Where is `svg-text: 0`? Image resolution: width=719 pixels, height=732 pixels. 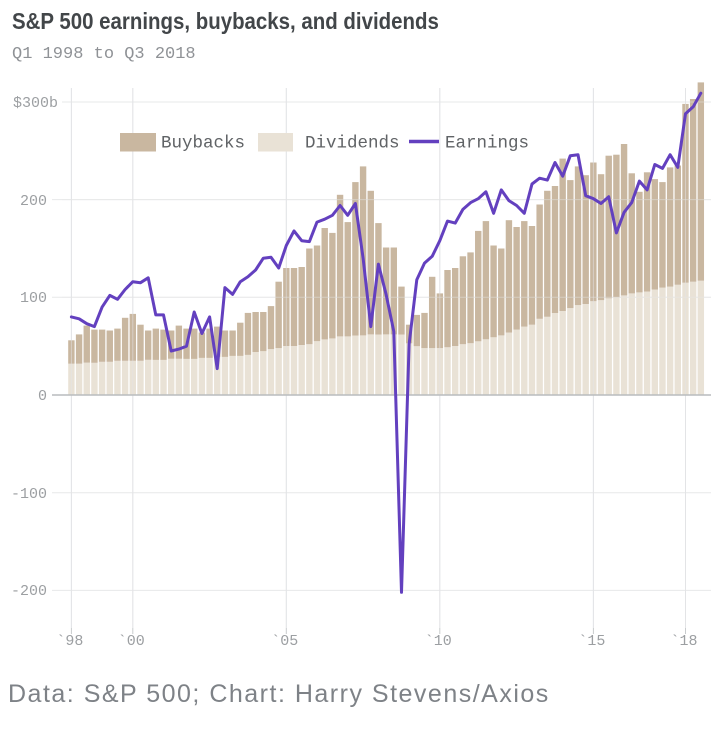
svg-text: 0 is located at coordinates (42, 396).